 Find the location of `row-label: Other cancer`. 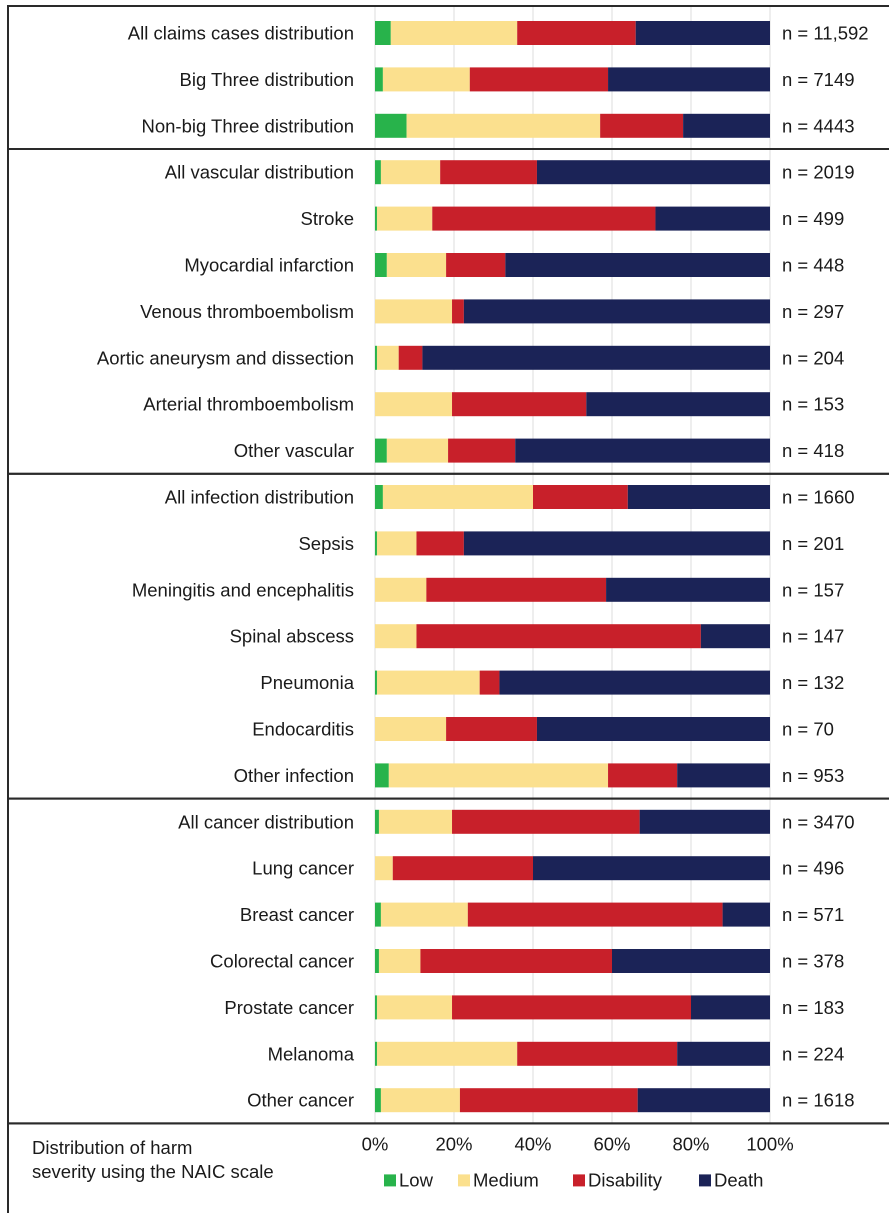

row-label: Other cancer is located at coordinates (300, 1100).